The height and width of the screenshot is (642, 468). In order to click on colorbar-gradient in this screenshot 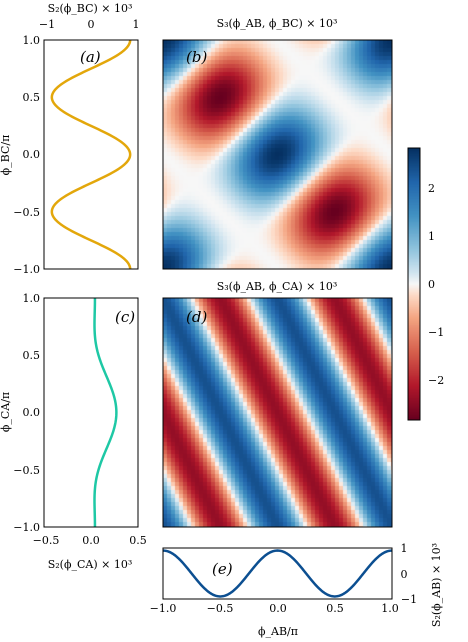, I will do `click(414, 284)`.